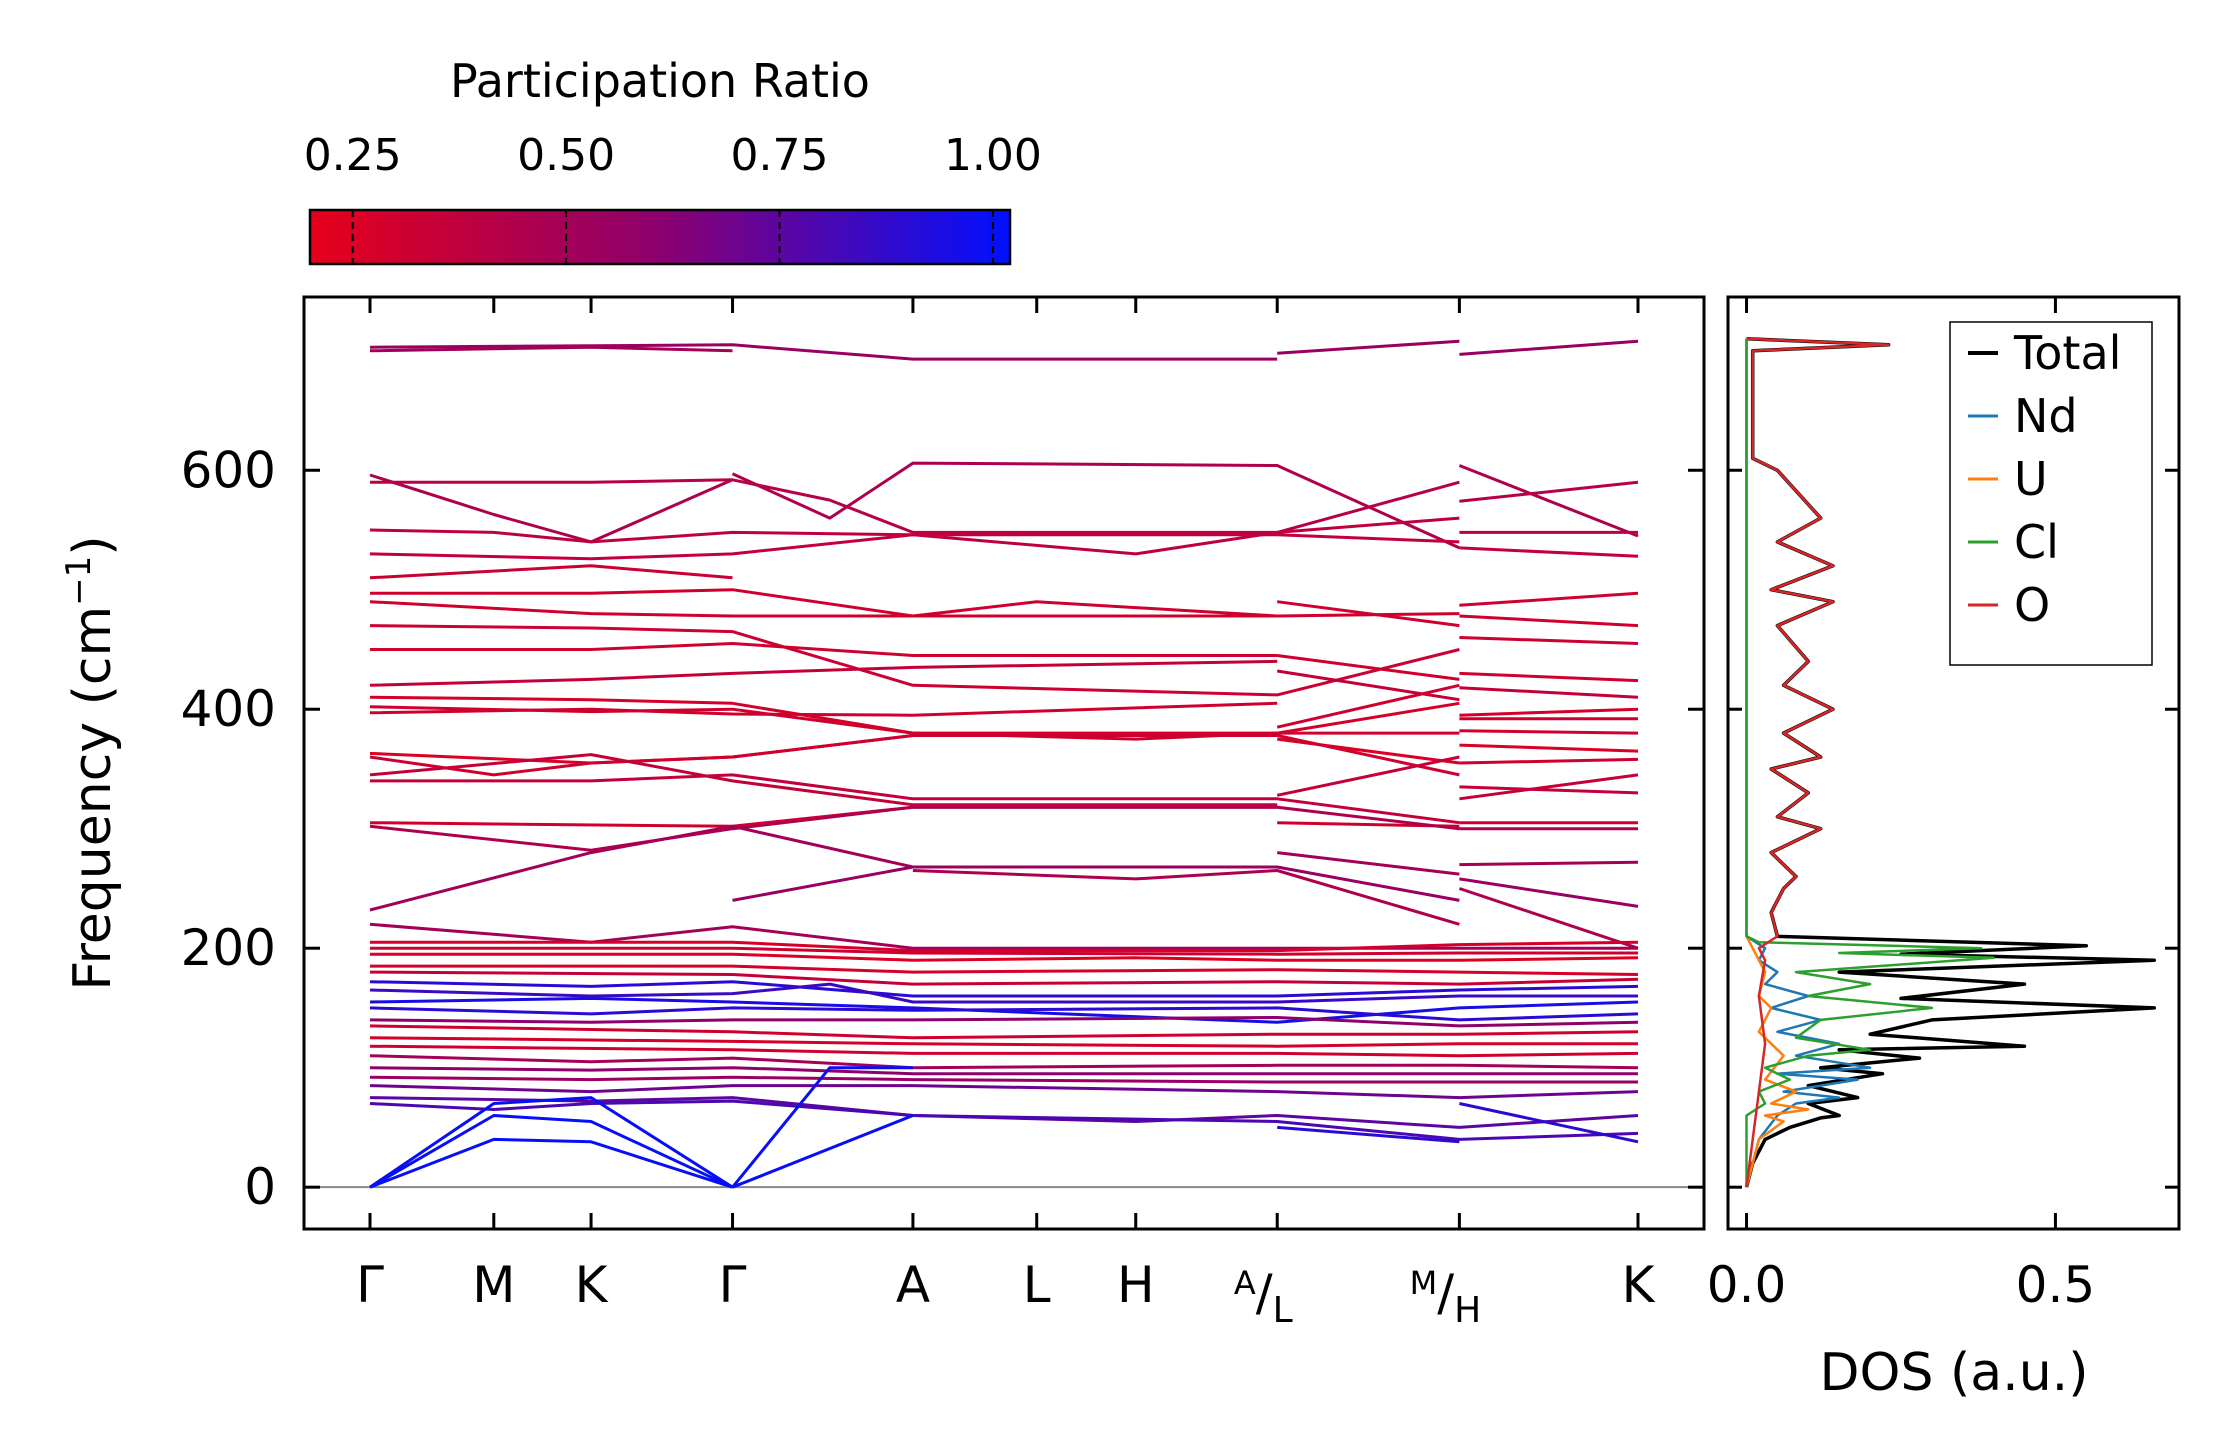 The height and width of the screenshot is (1455, 2222). What do you see at coordinates (353, 155) in the screenshot?
I see `colorbar-tick-label: 0.25` at bounding box center [353, 155].